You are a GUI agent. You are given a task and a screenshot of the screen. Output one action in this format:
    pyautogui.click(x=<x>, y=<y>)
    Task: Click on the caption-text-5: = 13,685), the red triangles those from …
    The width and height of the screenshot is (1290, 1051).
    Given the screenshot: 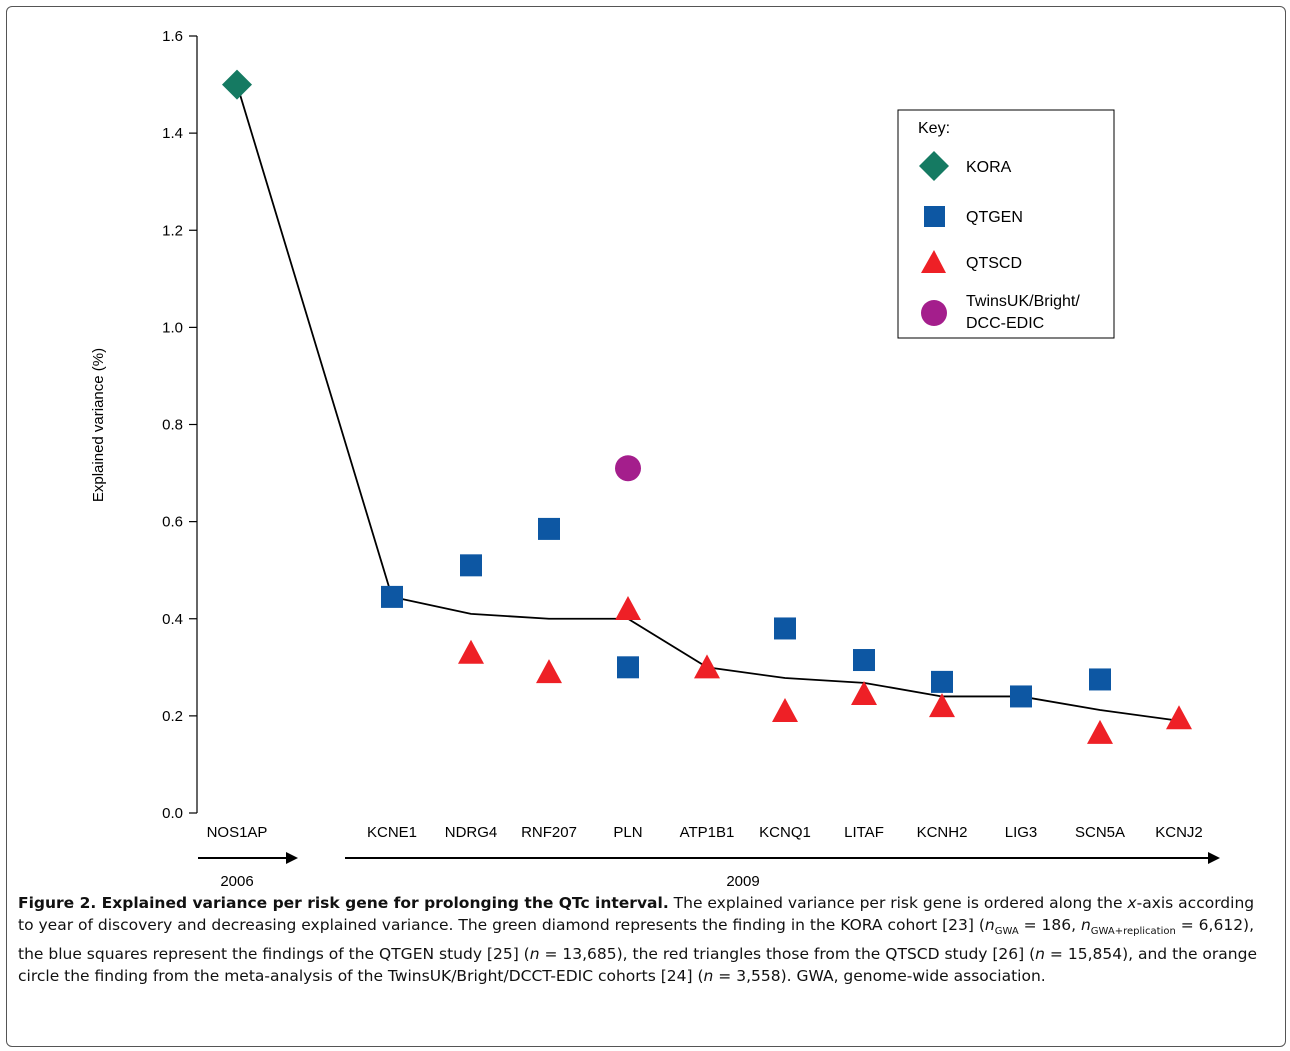 What is the action you would take?
    pyautogui.click(x=787, y=954)
    